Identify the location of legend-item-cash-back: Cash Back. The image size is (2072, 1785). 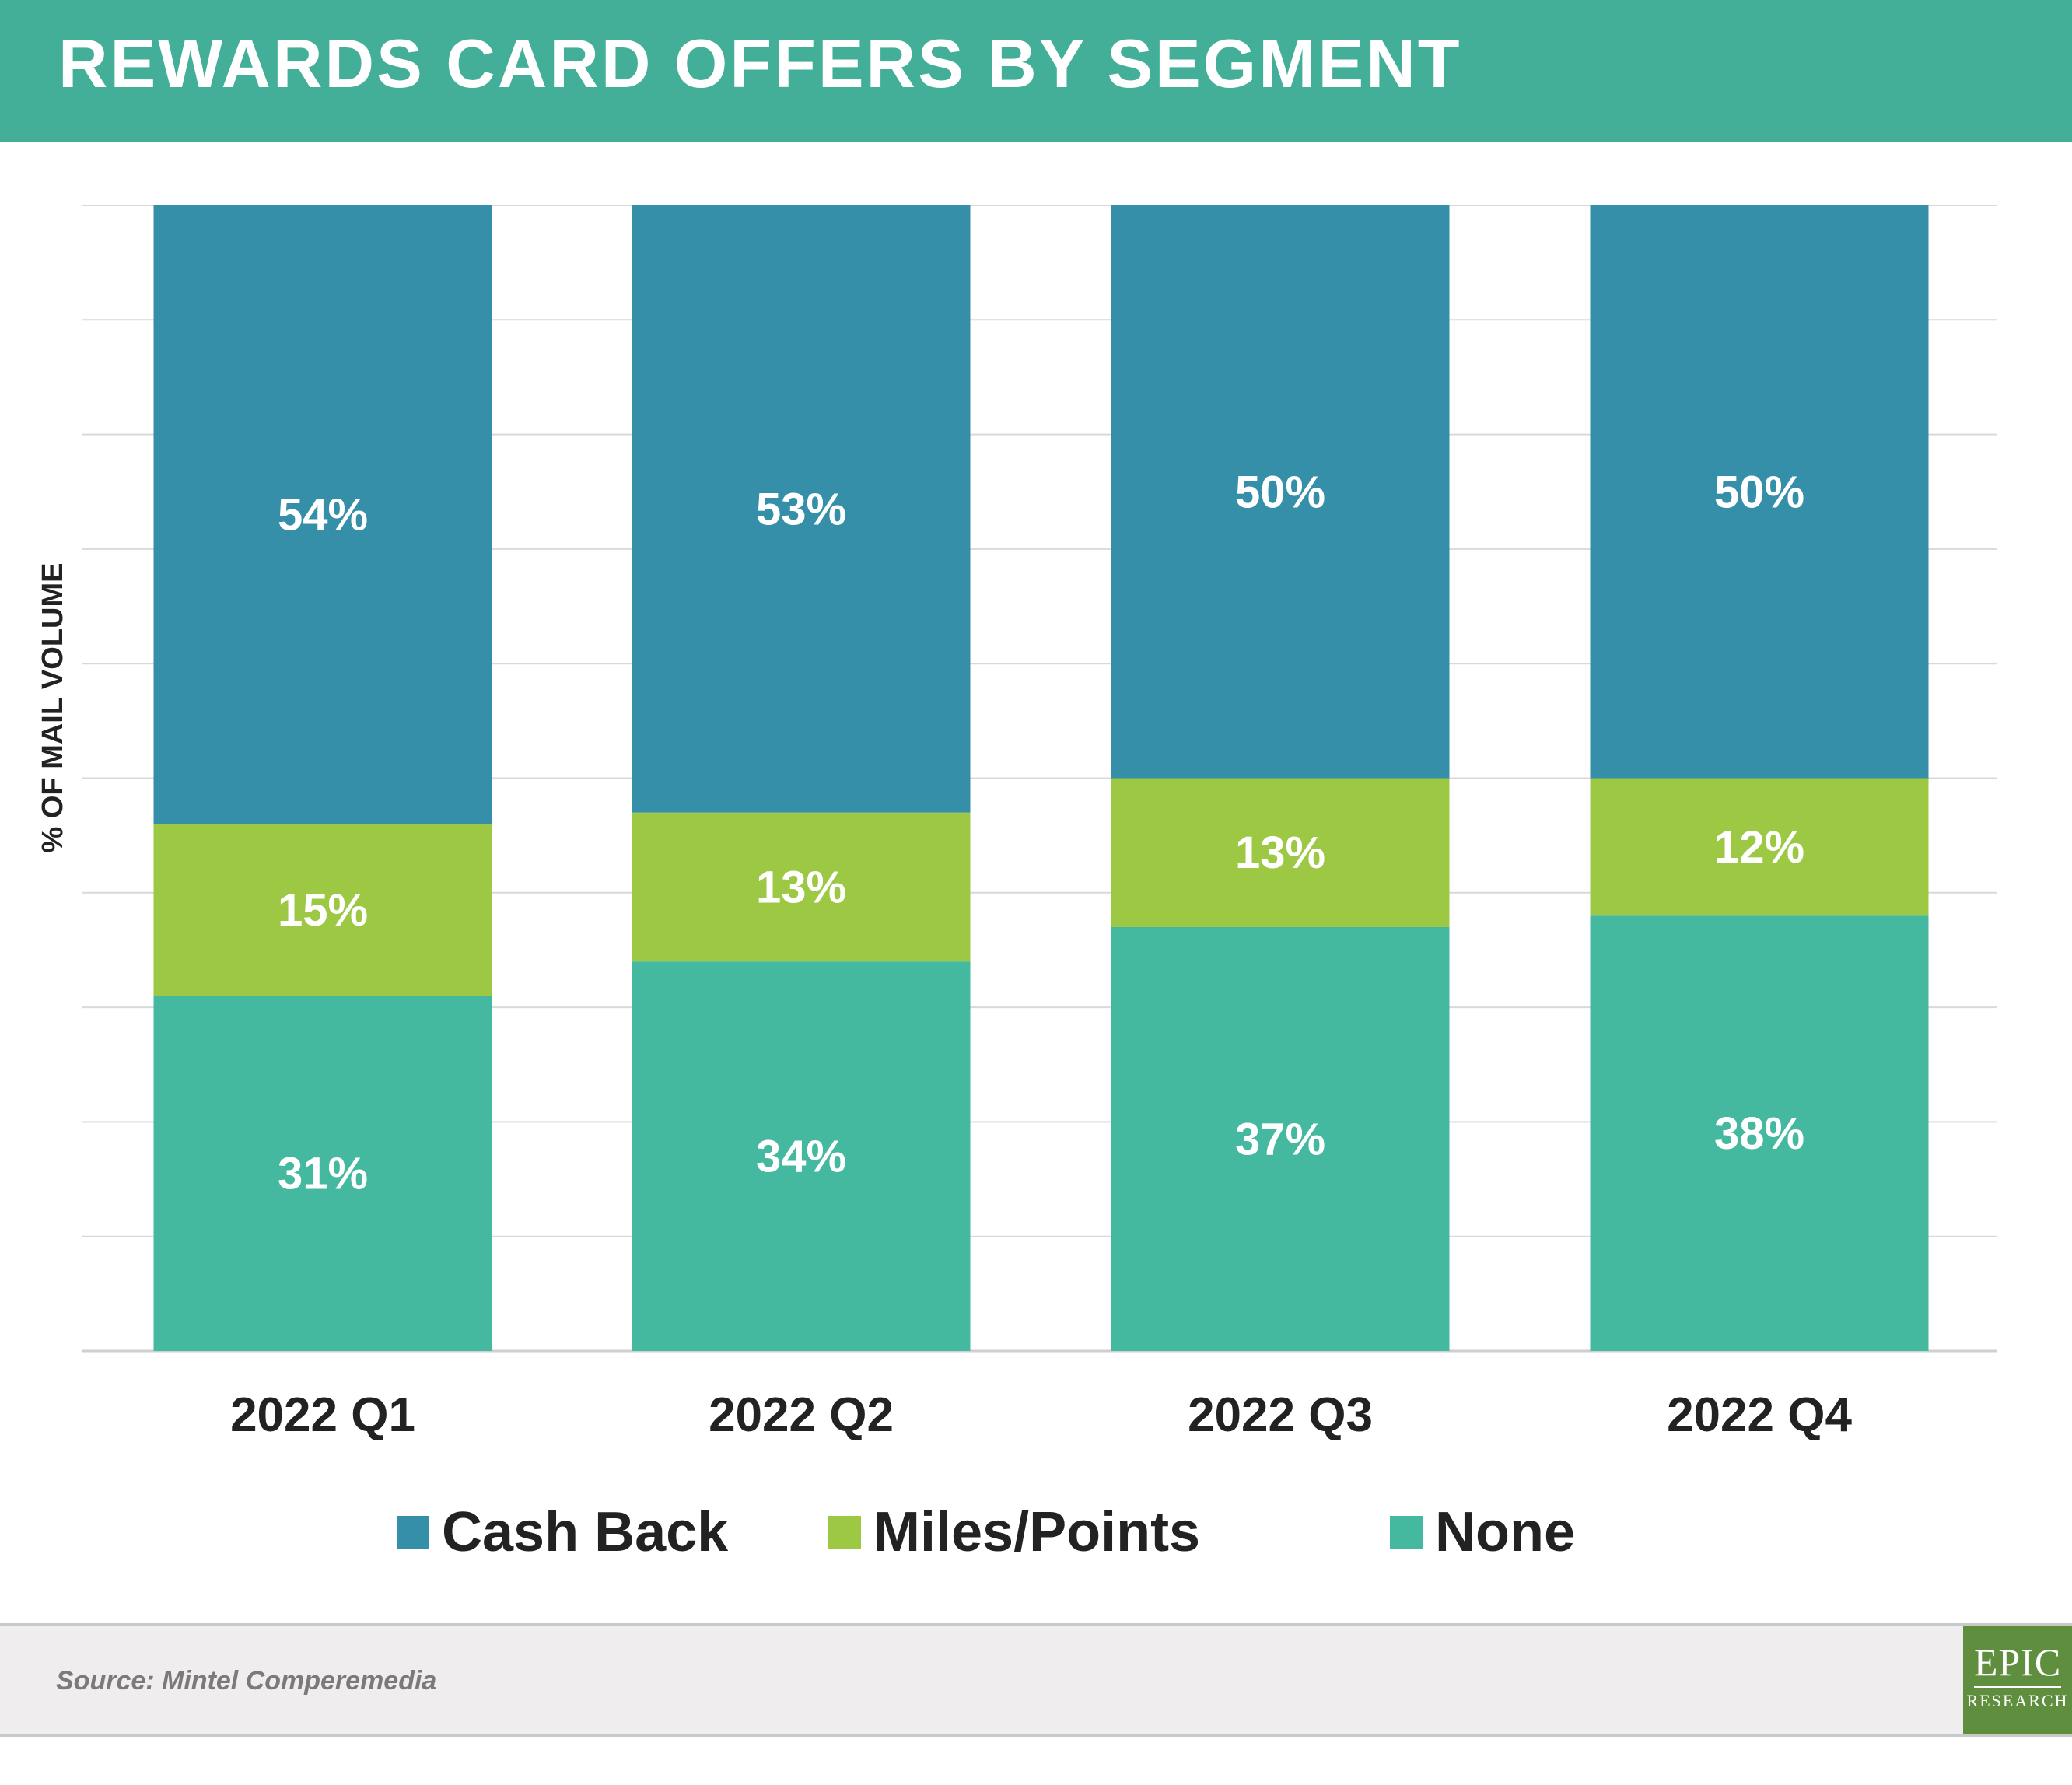
(563, 1532).